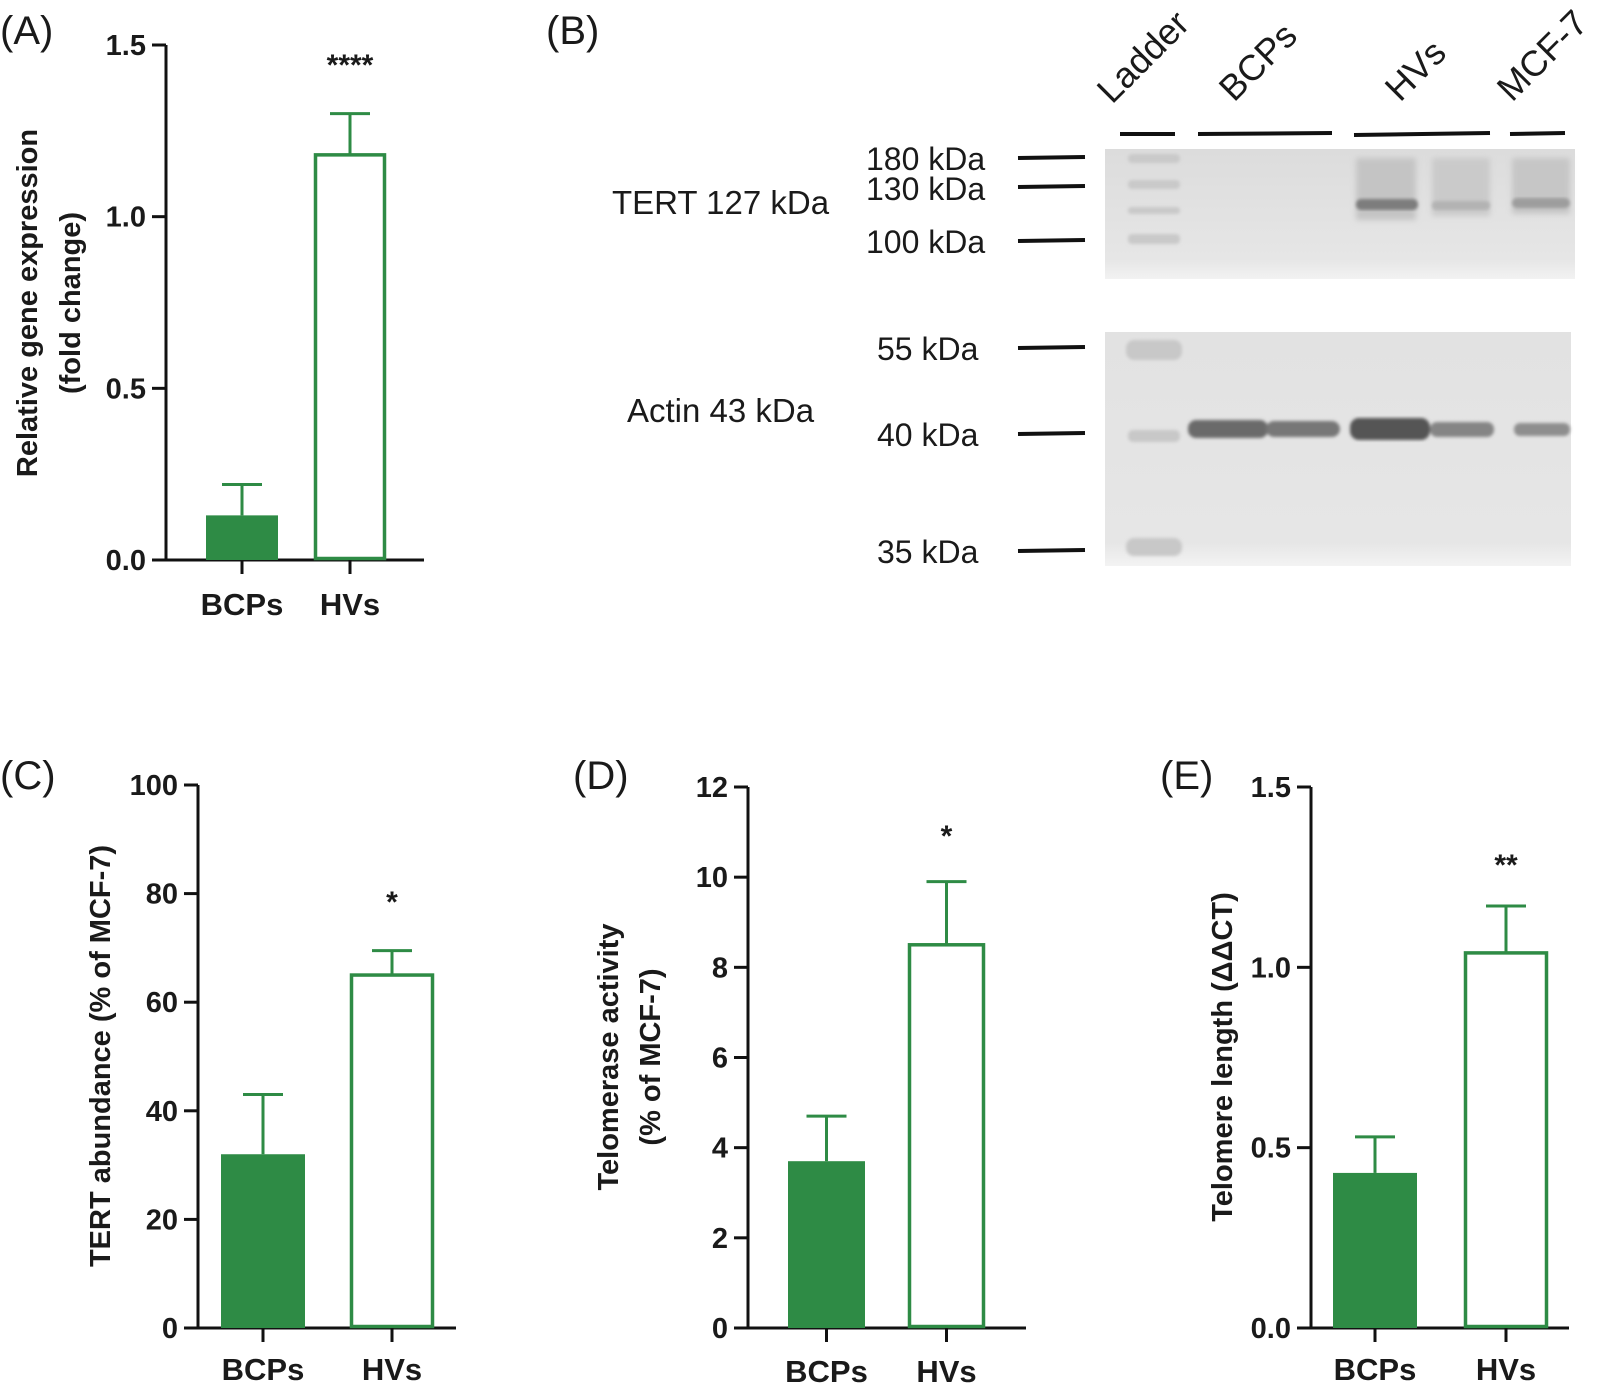  Describe the element at coordinates (928, 349) in the screenshot. I see `marker-55: 55 kDa` at that location.